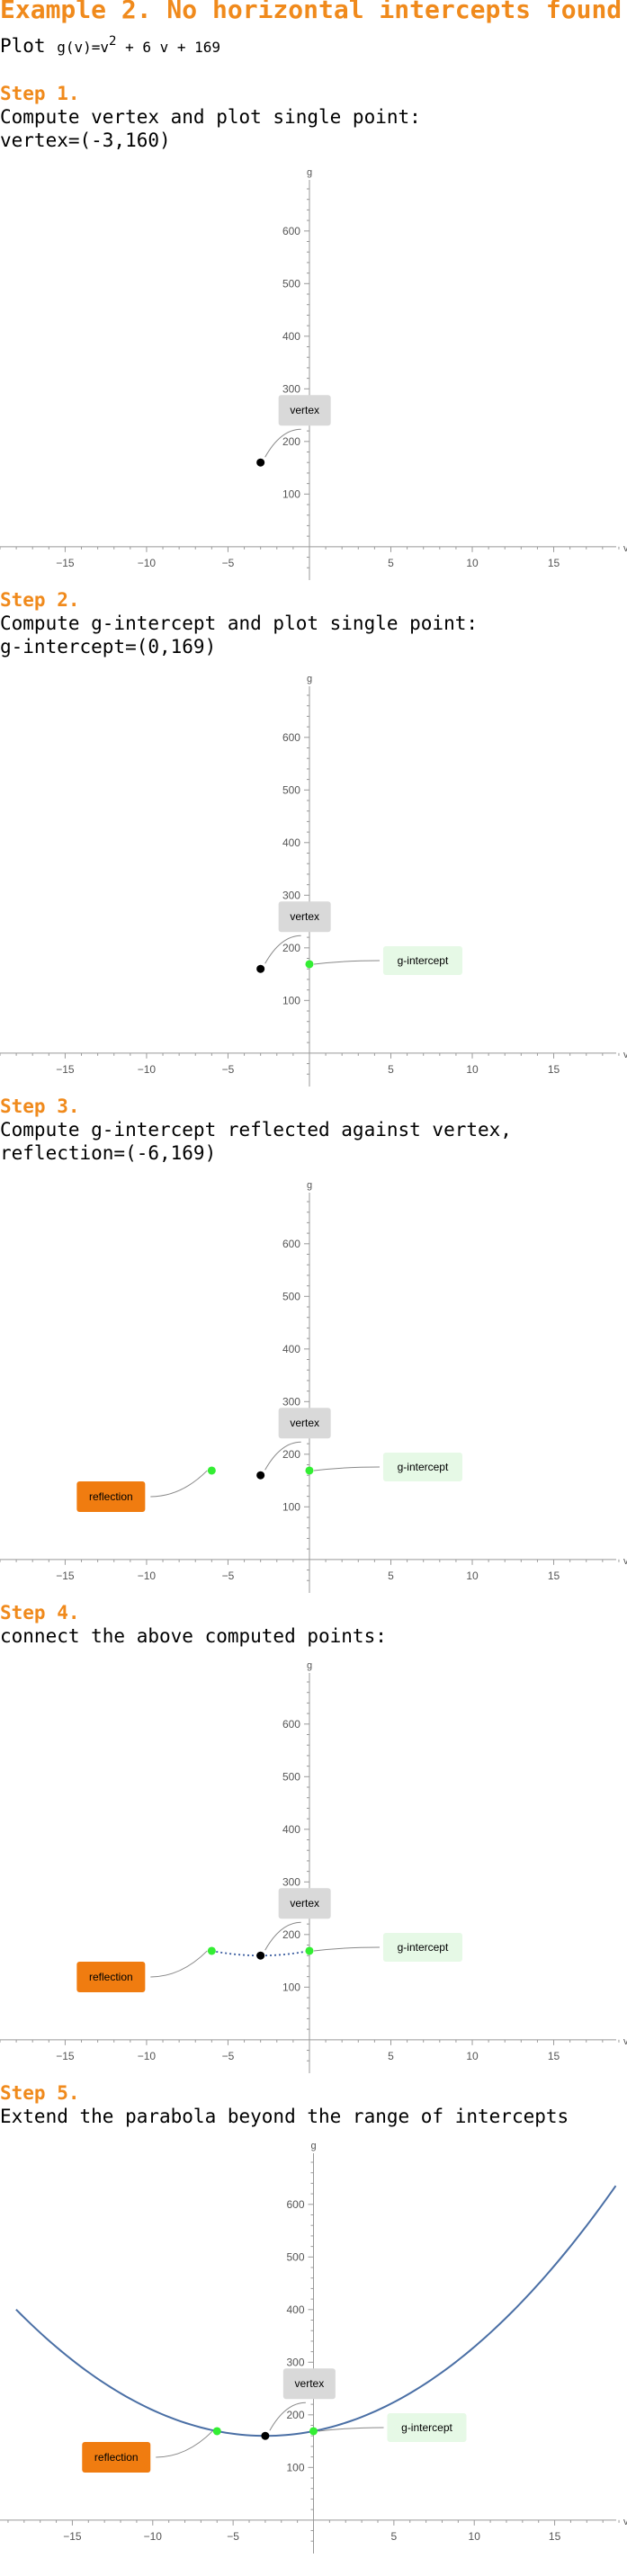  Describe the element at coordinates (113, 41) in the screenshot. I see `function-exponent: 2` at that location.